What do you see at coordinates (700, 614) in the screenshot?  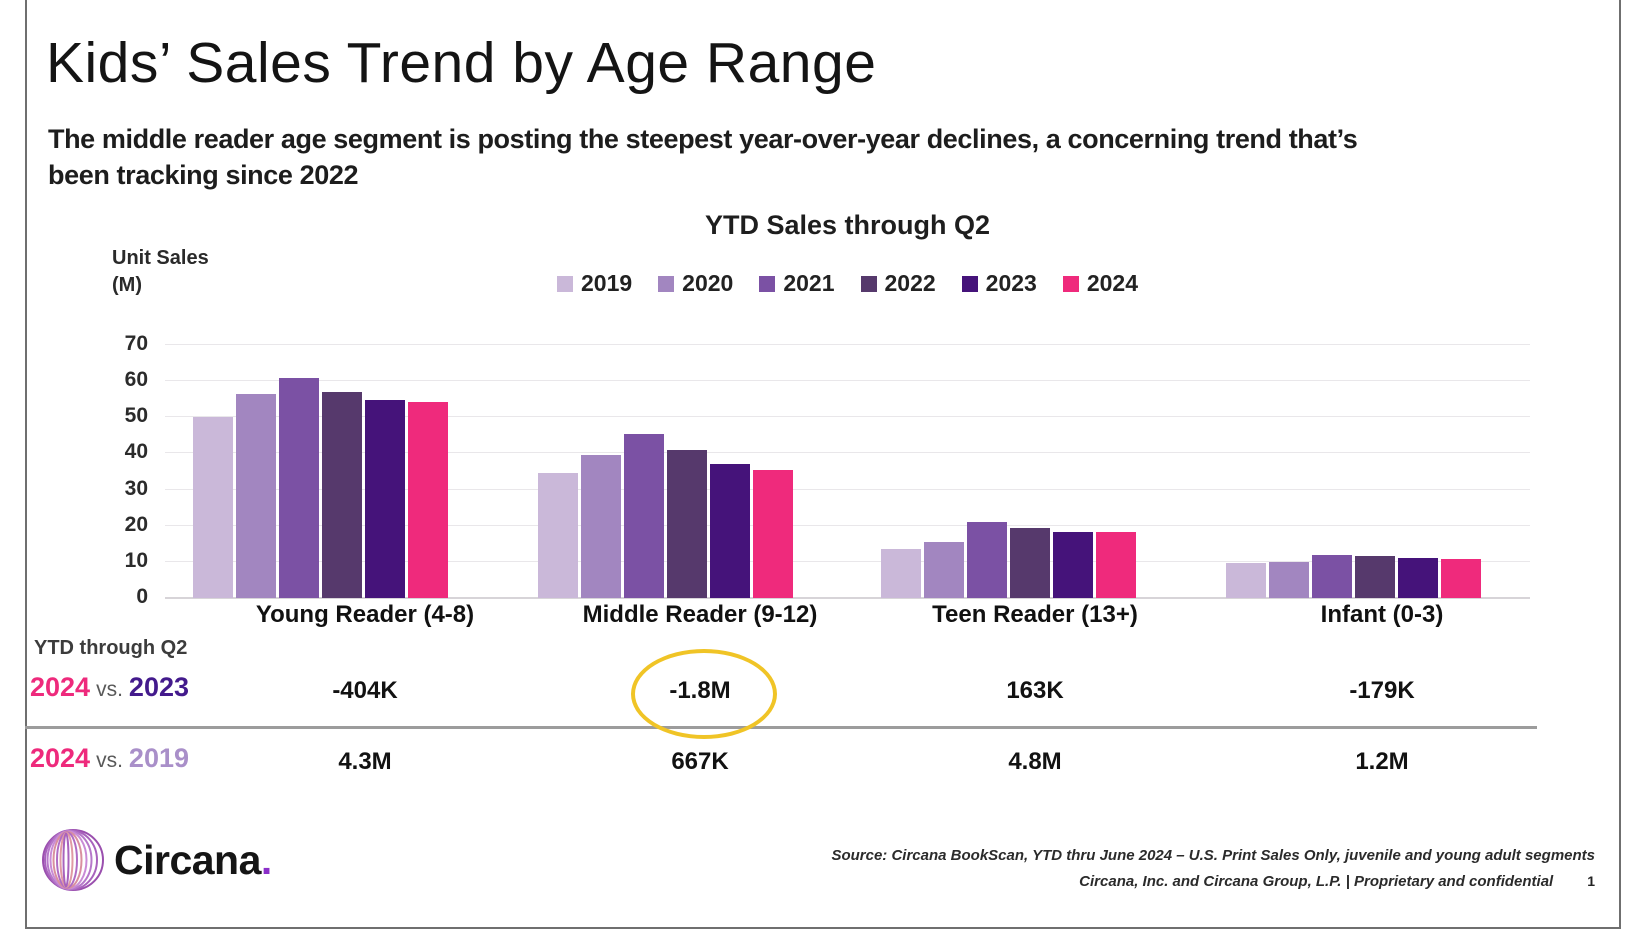 I see `category-label: Middle Reader (9-12)` at bounding box center [700, 614].